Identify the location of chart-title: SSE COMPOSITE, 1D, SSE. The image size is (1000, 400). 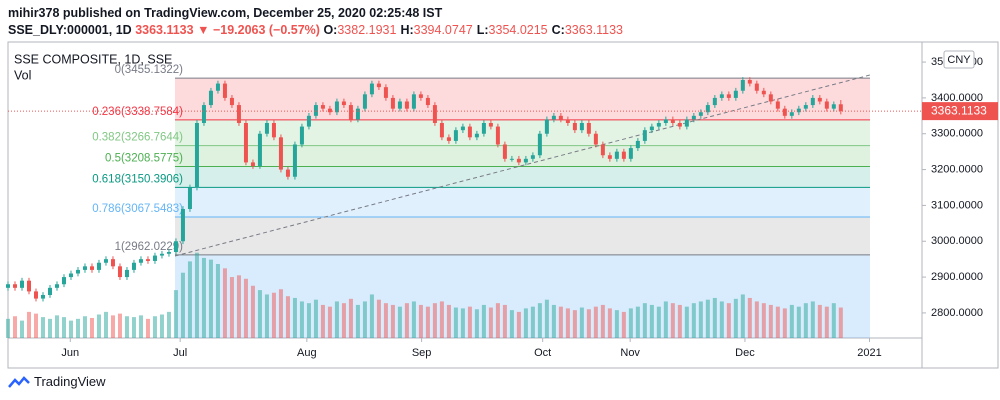
(93, 59).